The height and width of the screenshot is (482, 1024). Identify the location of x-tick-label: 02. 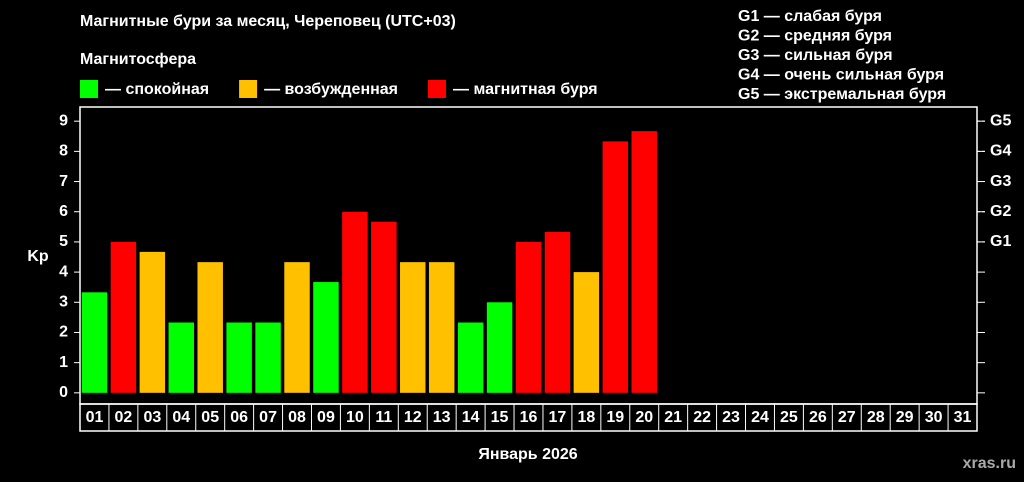
(124, 417).